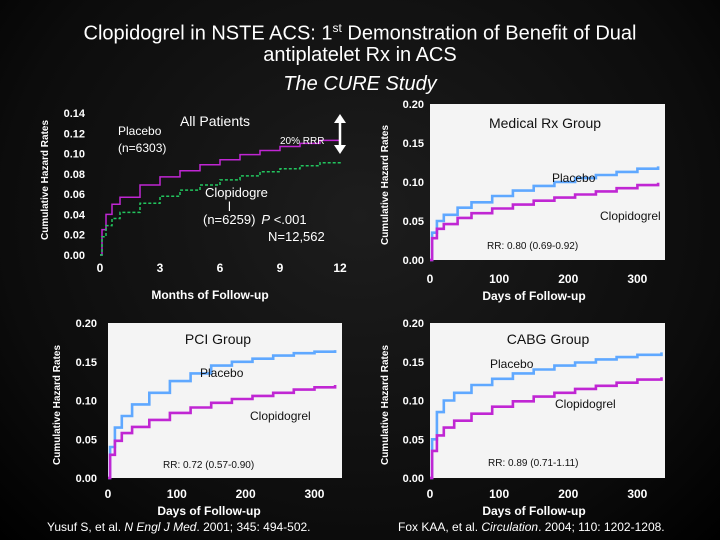  I want to click on medical-rx-y-tick: 0.00, so click(413, 261).